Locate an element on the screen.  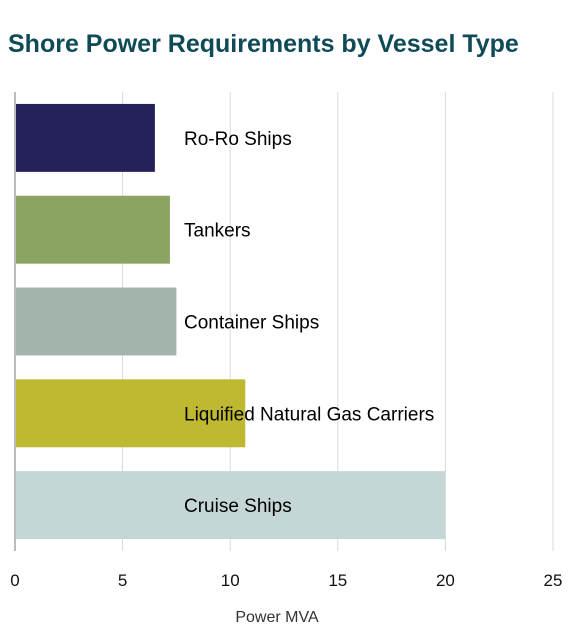
x-tick-labels: 0 5 10 15 20 25 is located at coordinates (286, 580).